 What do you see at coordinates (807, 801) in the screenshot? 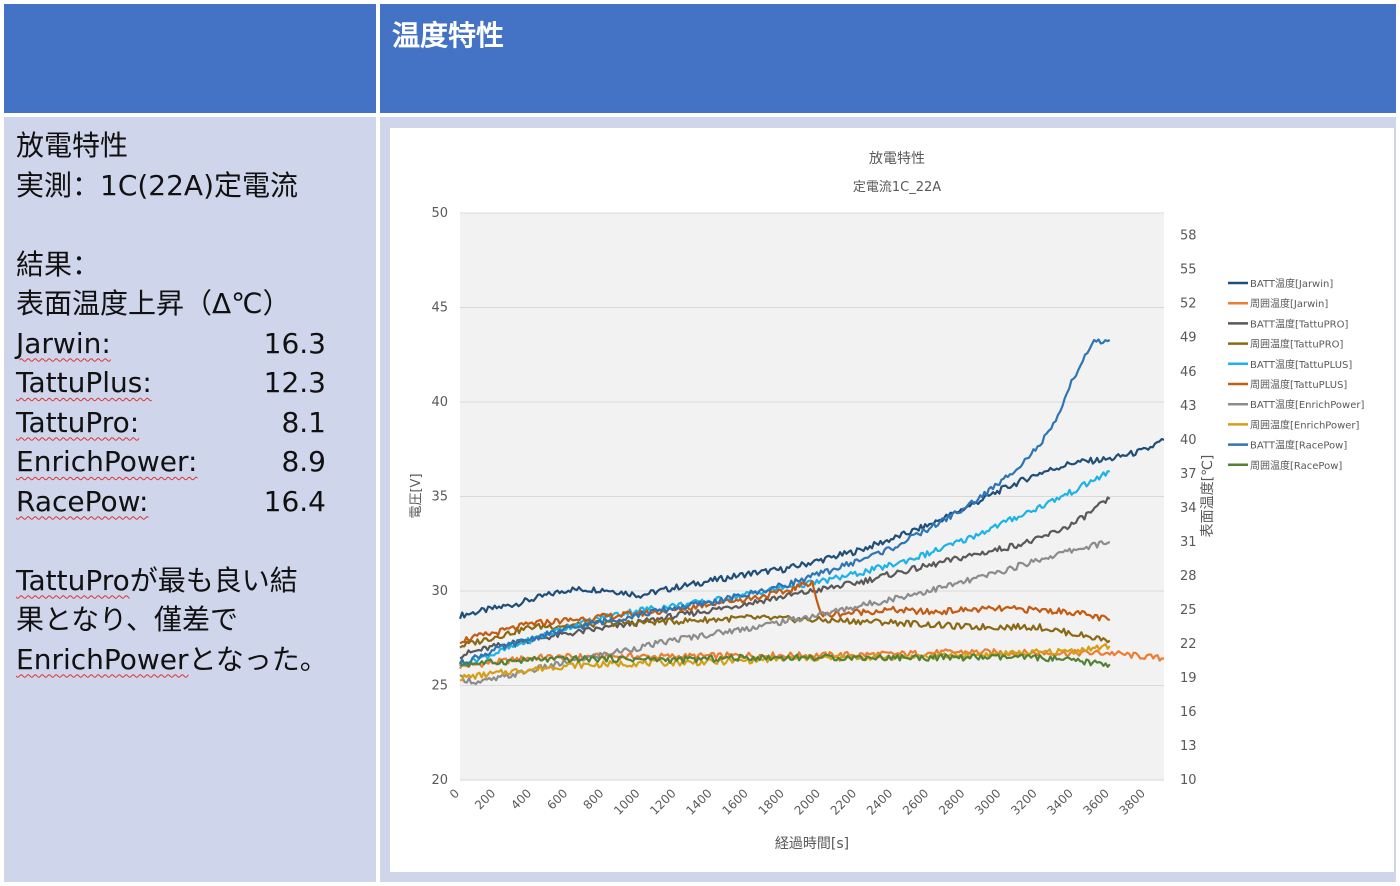
I see `x-tick-label: 2000` at bounding box center [807, 801].